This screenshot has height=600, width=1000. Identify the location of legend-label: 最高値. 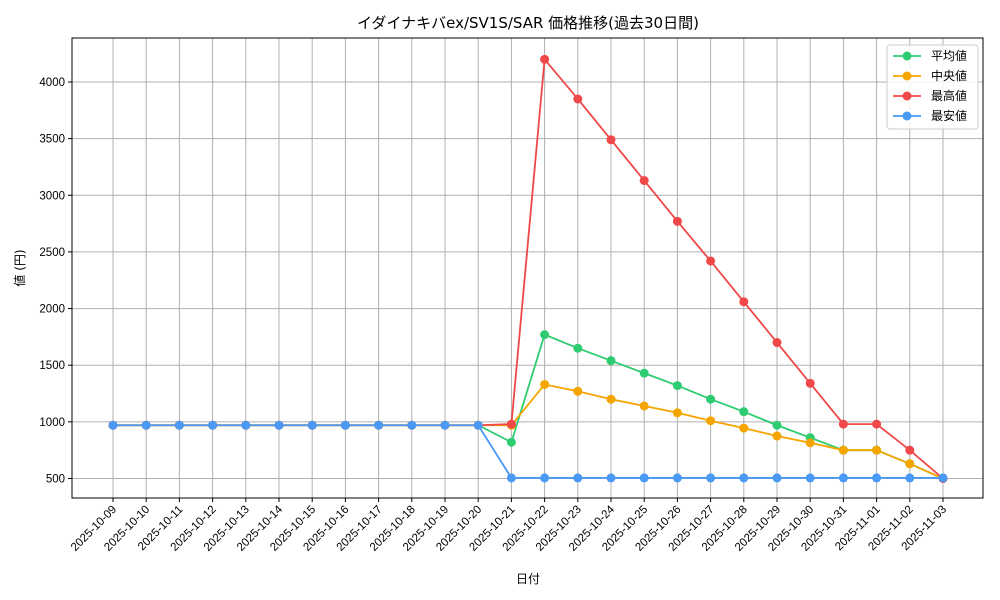
(949, 95).